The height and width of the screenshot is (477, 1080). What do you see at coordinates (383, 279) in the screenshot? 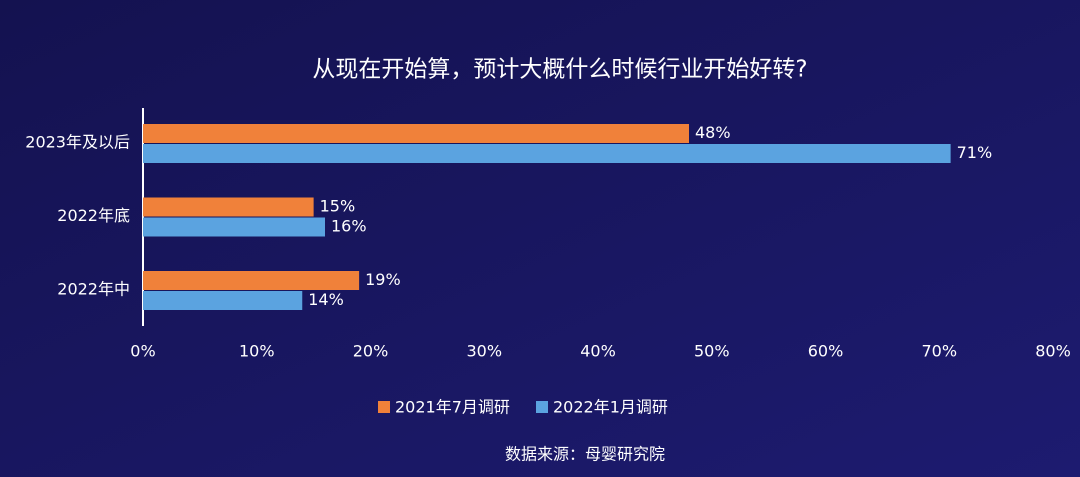
I see `value-label: 19%` at bounding box center [383, 279].